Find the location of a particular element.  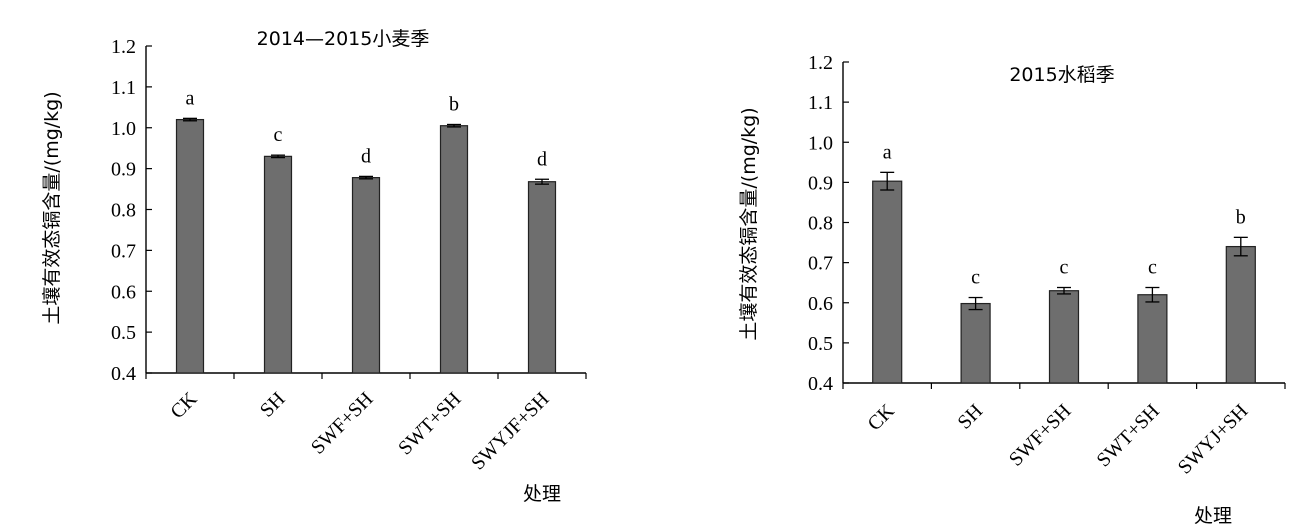

x-tick-label: SWYJ+SH is located at coordinates (1213, 439).